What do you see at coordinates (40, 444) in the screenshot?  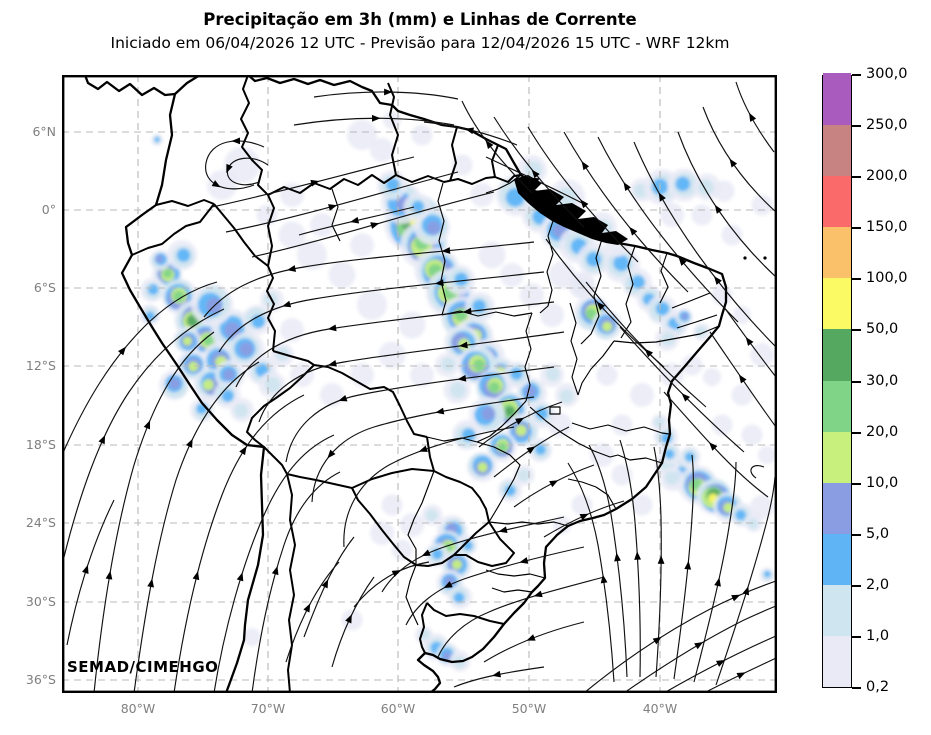 I see `y-tick-label: 18°S` at bounding box center [40, 444].